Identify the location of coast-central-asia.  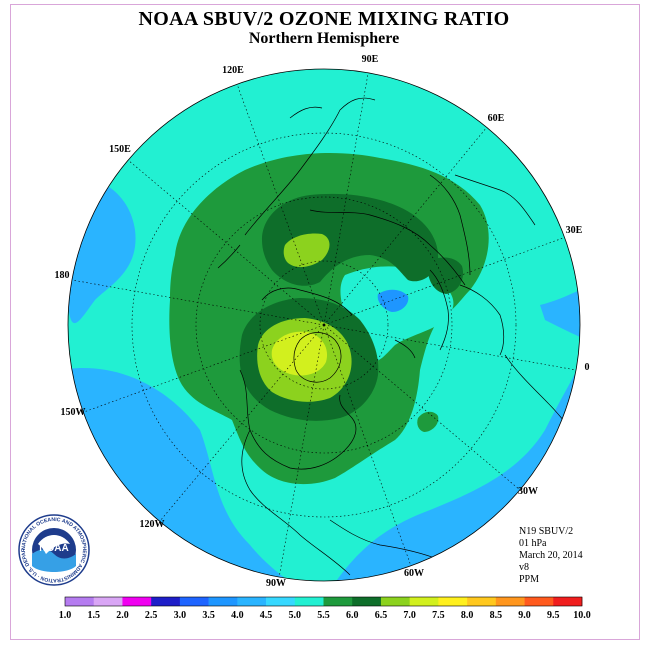
(450, 225).